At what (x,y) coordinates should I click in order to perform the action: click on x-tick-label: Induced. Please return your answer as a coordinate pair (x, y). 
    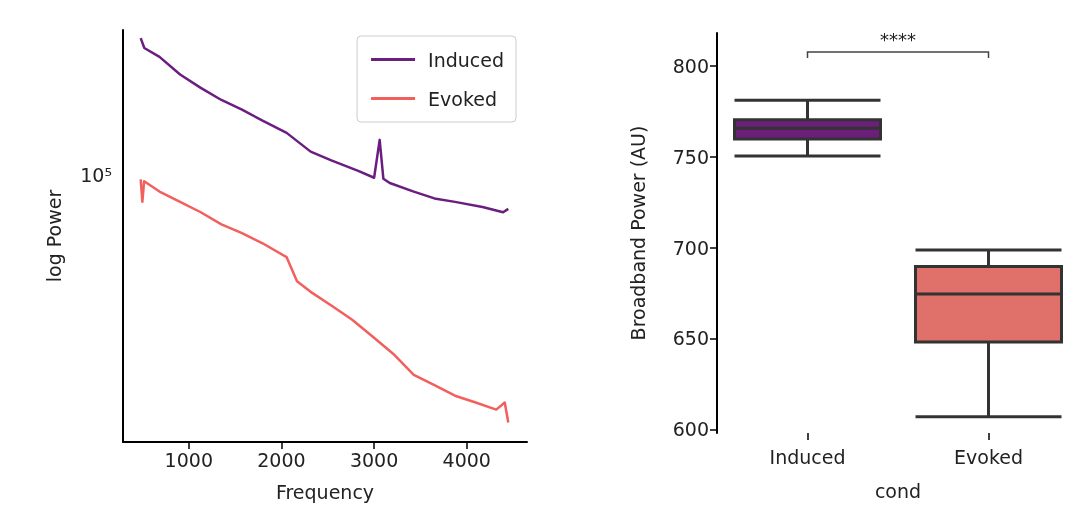
    Looking at the image, I should click on (807, 456).